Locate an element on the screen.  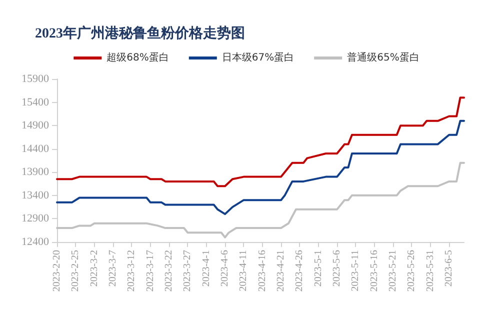
x-tick-label: 2023-4-21 is located at coordinates (281, 271).